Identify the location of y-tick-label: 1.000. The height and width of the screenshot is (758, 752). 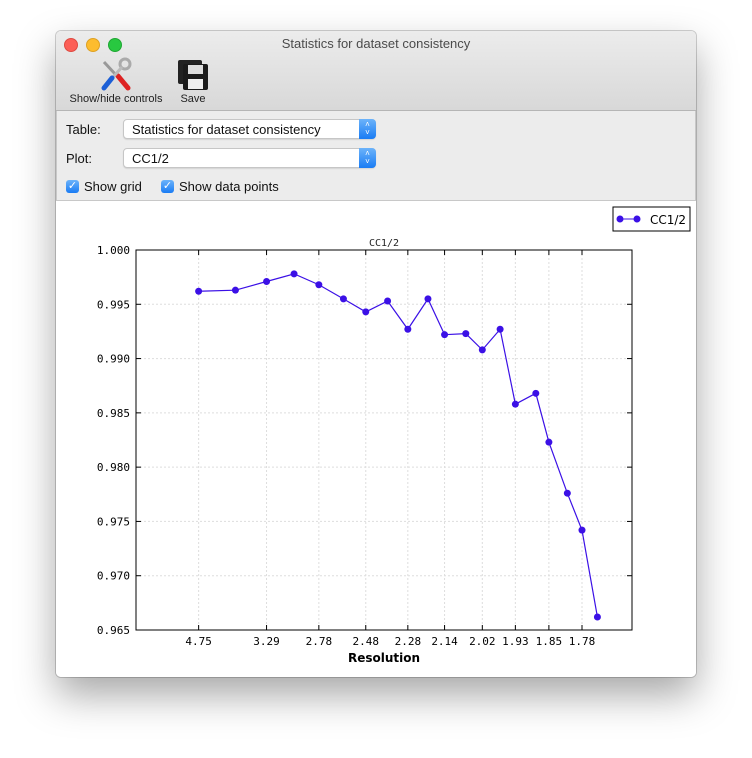
(113, 250).